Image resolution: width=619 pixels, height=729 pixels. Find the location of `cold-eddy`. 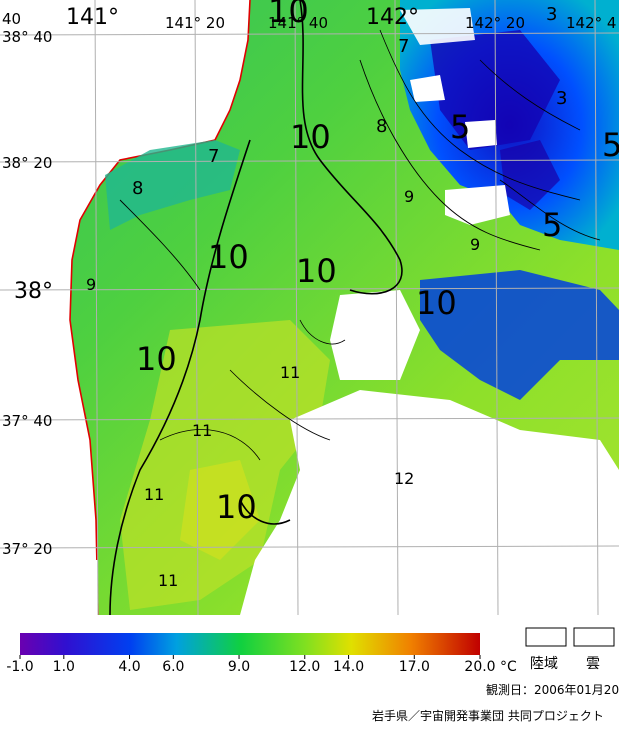

cold-eddy is located at coordinates (530, 175).